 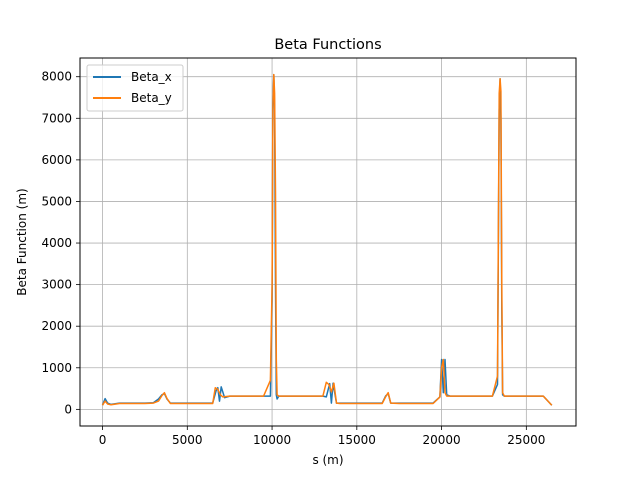 I want to click on x-tick-label: 0, so click(x=103, y=440).